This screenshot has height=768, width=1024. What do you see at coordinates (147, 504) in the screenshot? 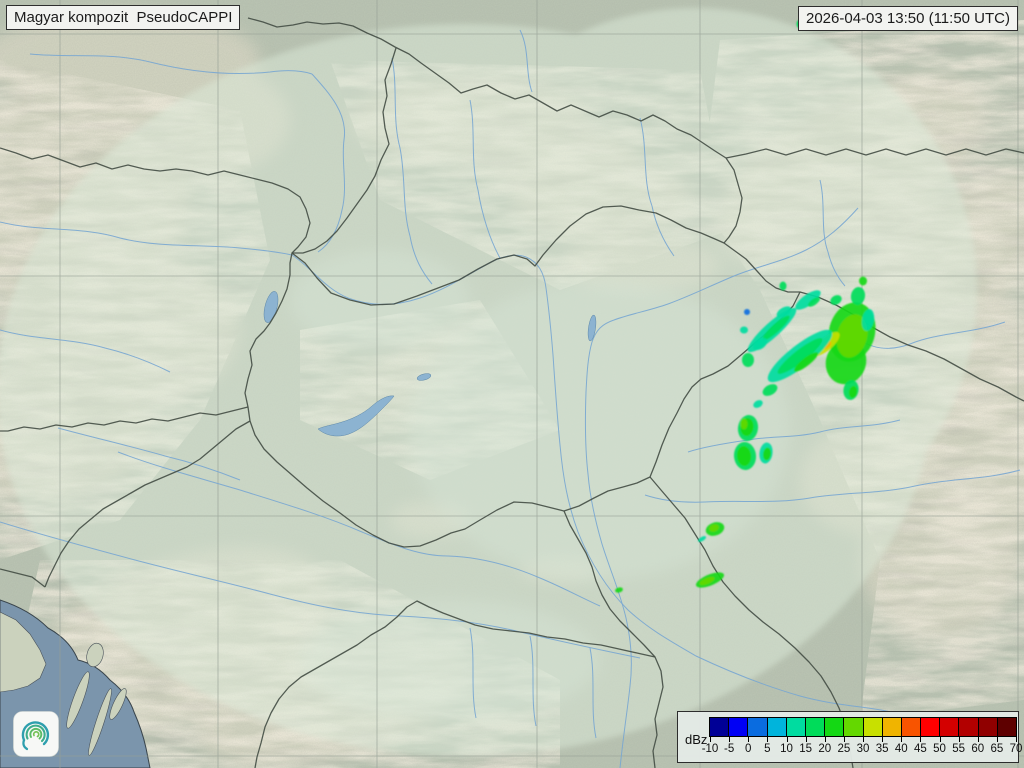
I see `border-si-hr` at bounding box center [147, 504].